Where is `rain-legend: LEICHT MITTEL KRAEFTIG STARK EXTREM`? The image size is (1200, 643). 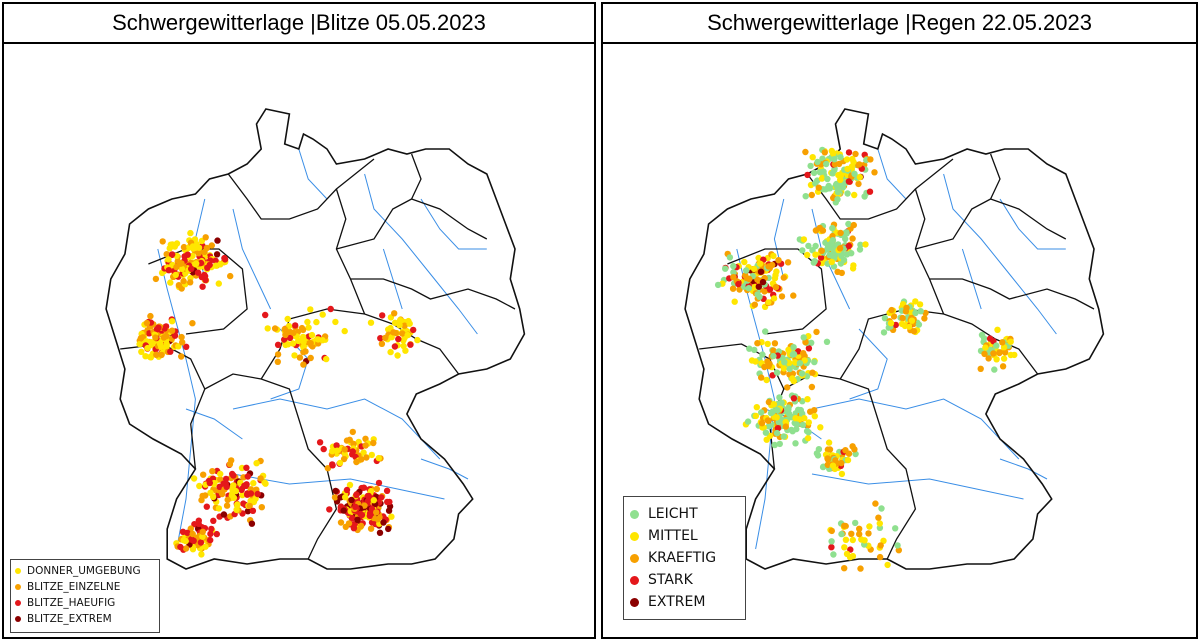 rain-legend: LEICHT MITTEL KRAEFTIG STARK EXTREM is located at coordinates (684, 558).